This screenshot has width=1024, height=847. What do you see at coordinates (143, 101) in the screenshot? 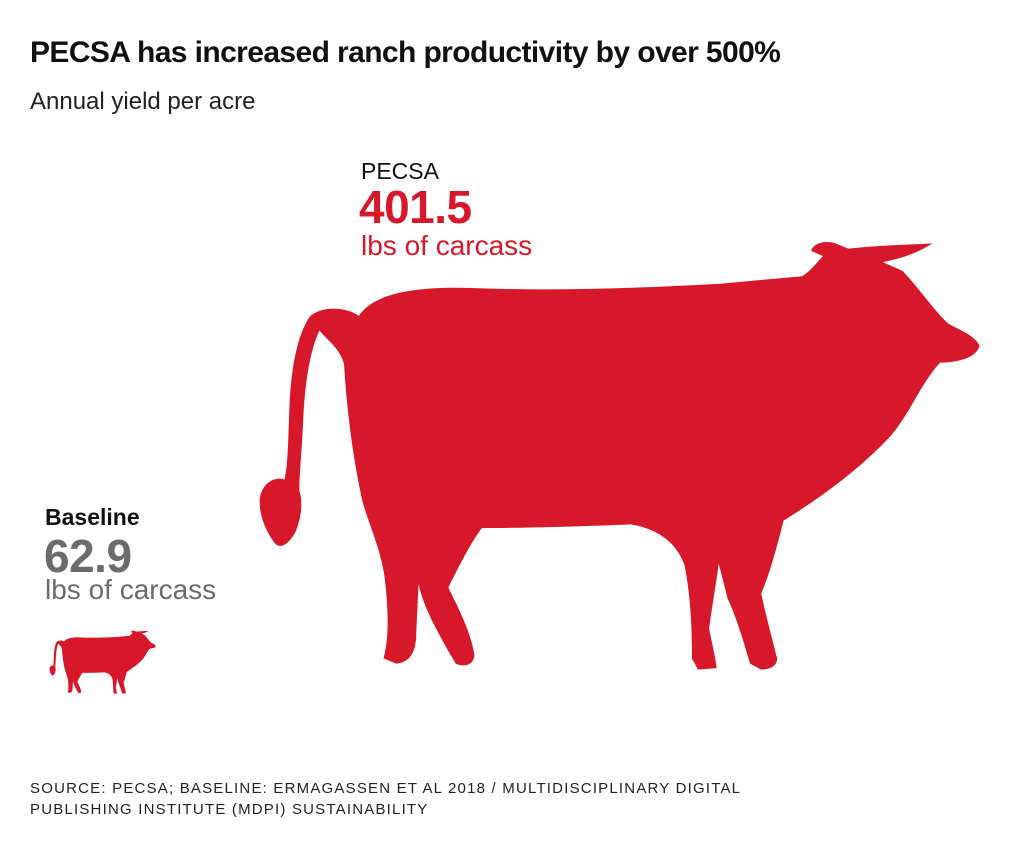
I see `chart-subtitle: Annual yield per acre` at bounding box center [143, 101].